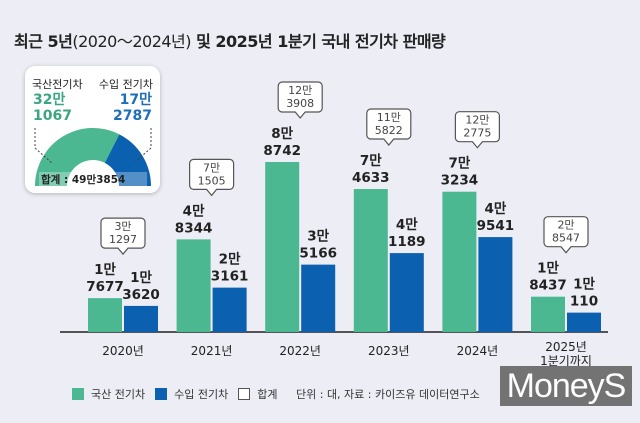  Describe the element at coordinates (318, 254) in the screenshot. I see `bar-label-import: 5166` at that location.